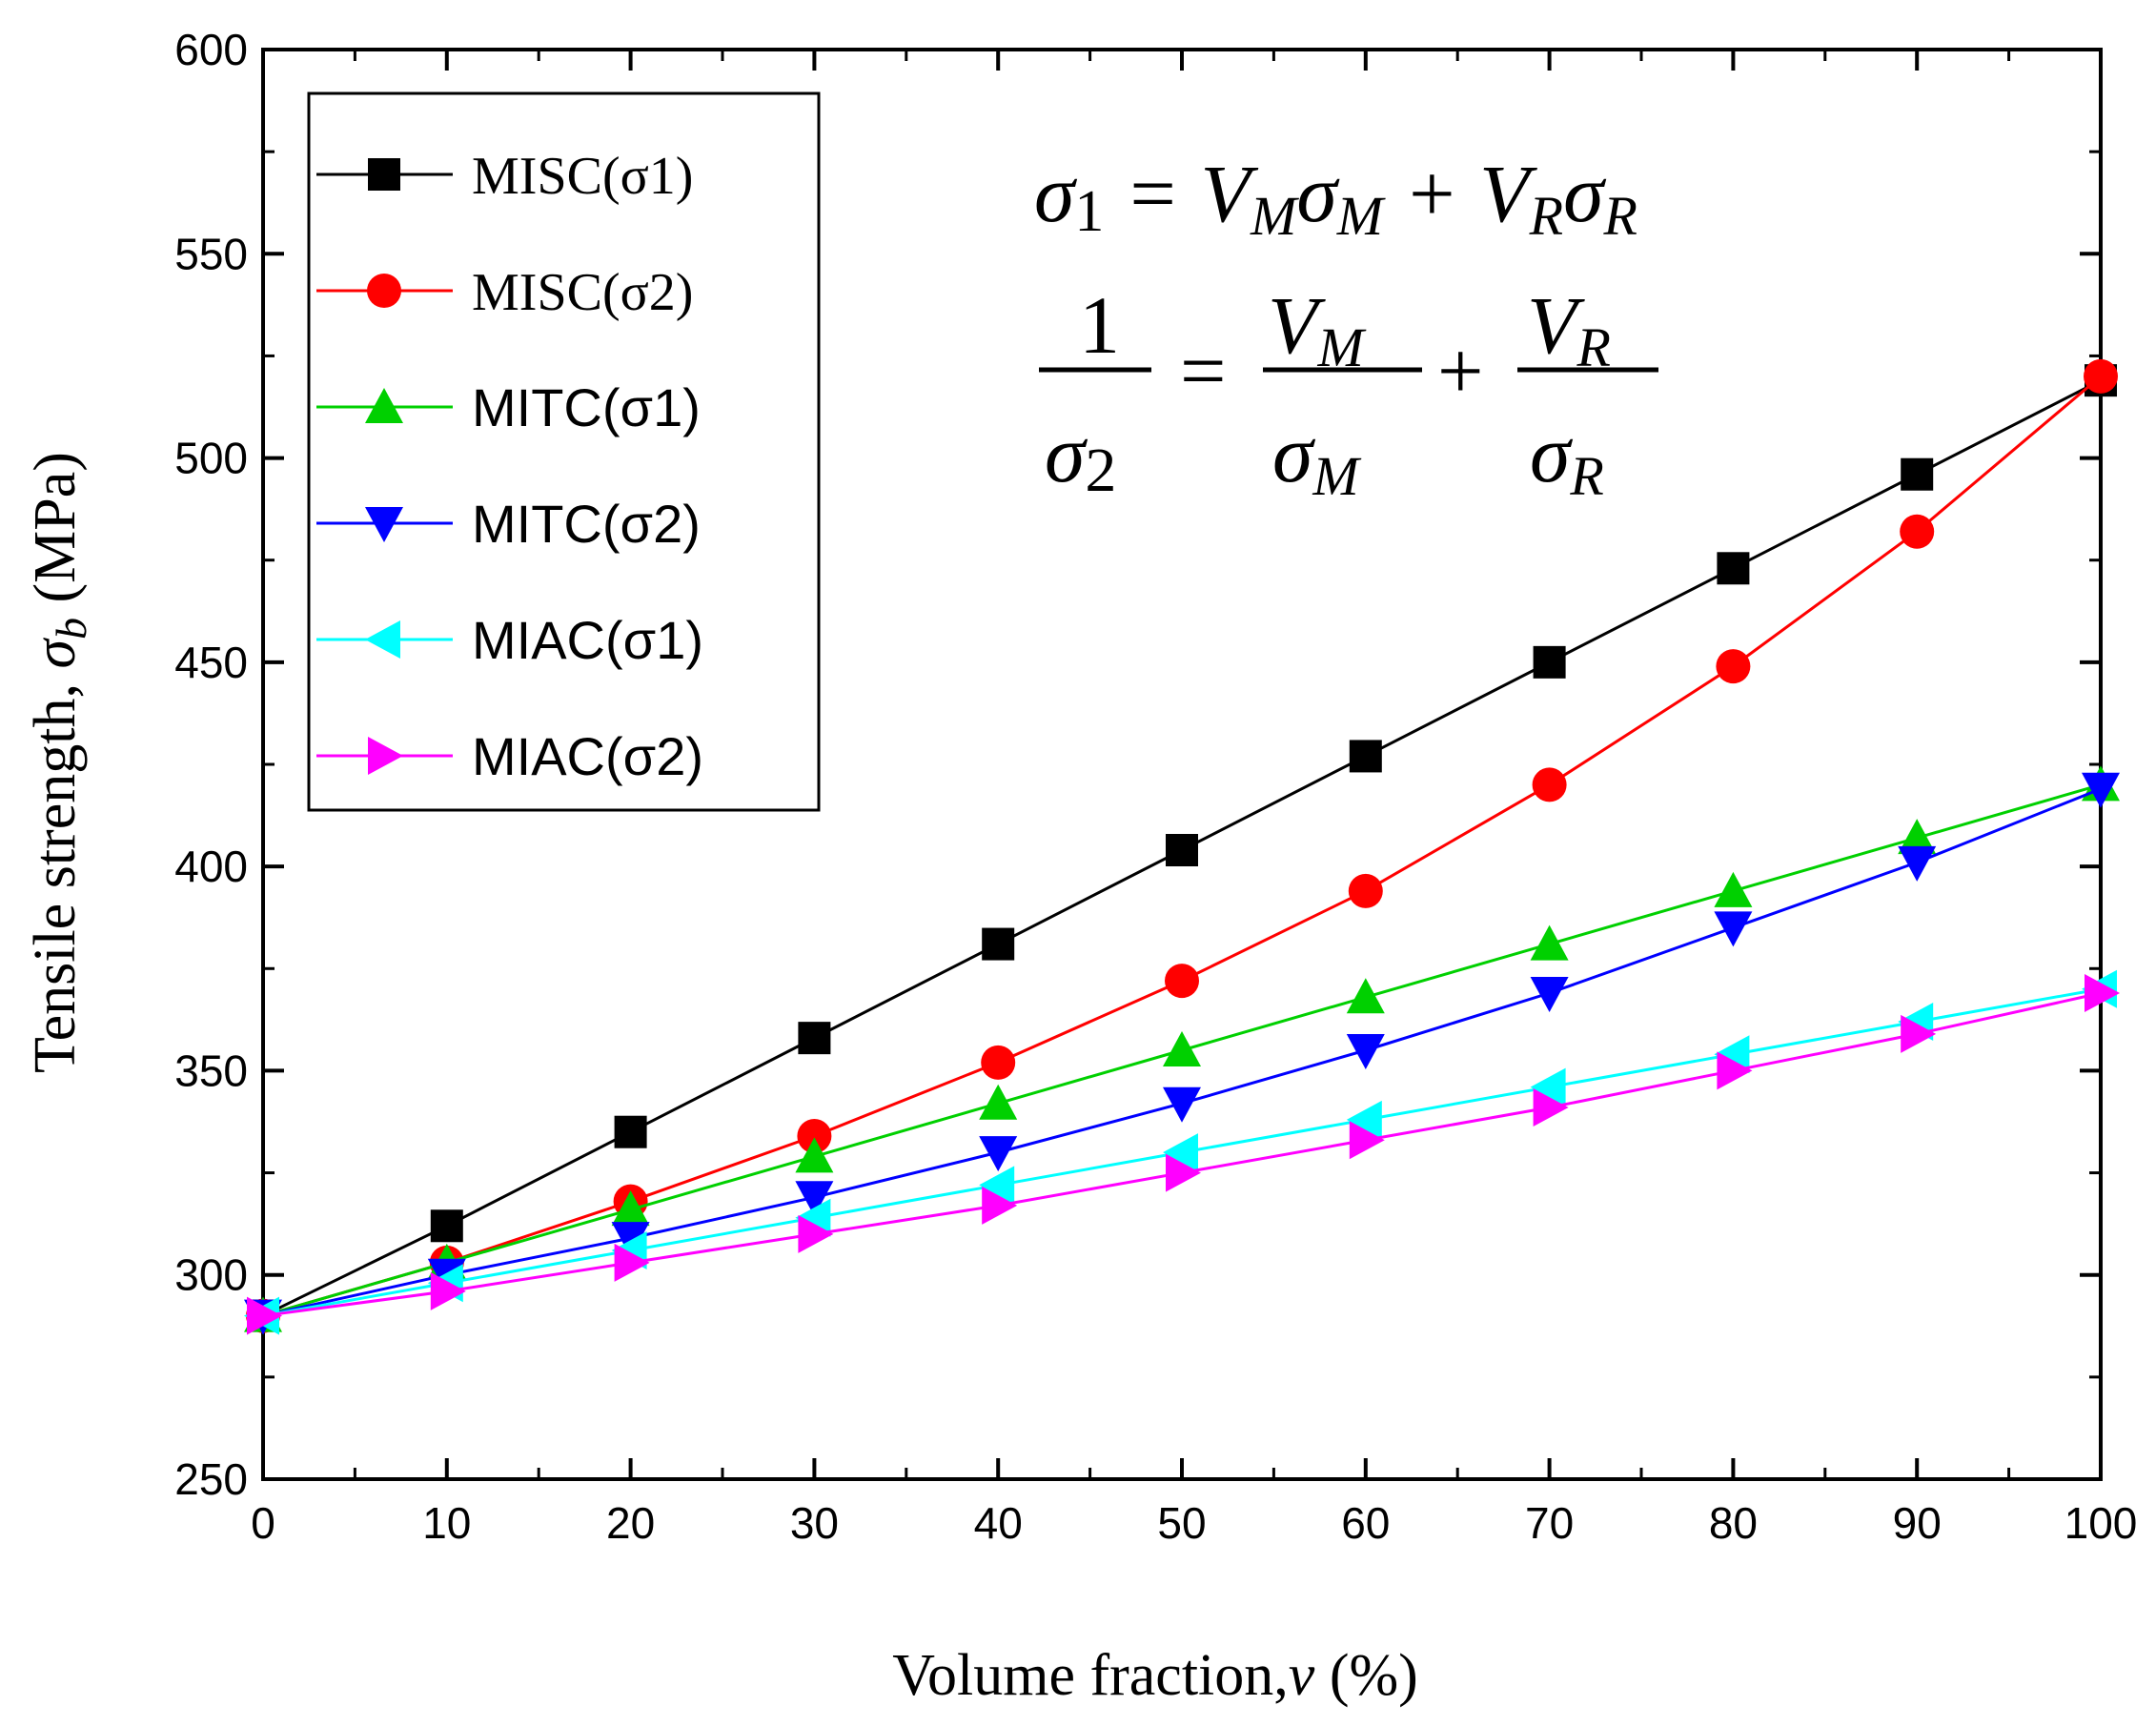  What do you see at coordinates (1366, 1523) in the screenshot?
I see `x-tick-label: 60` at bounding box center [1366, 1523].